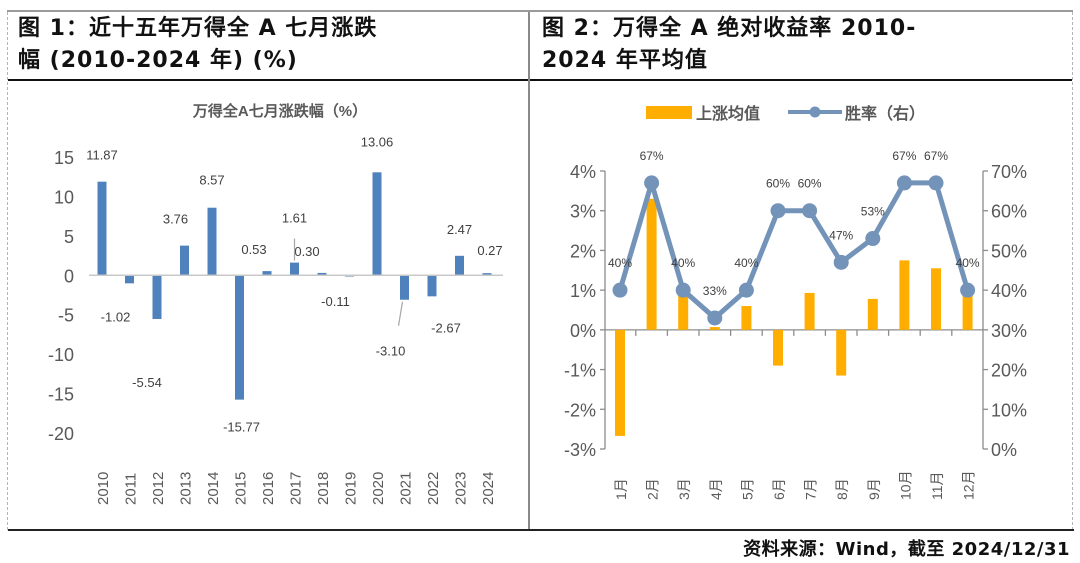 The height and width of the screenshot is (563, 1080). Describe the element at coordinates (268, 80) in the screenshot. I see `figure-1-title-underline` at that location.